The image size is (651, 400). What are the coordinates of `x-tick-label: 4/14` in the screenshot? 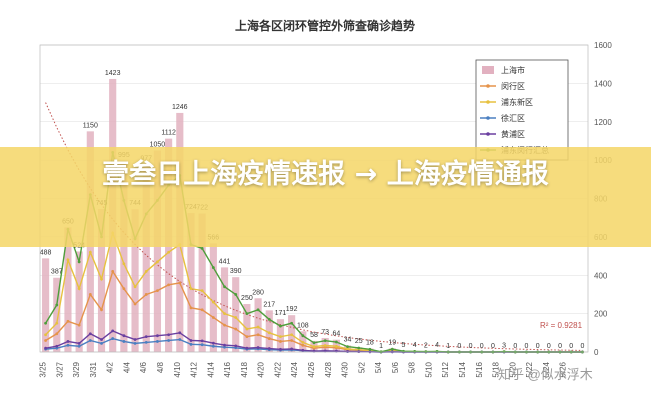 It's located at (210, 369).